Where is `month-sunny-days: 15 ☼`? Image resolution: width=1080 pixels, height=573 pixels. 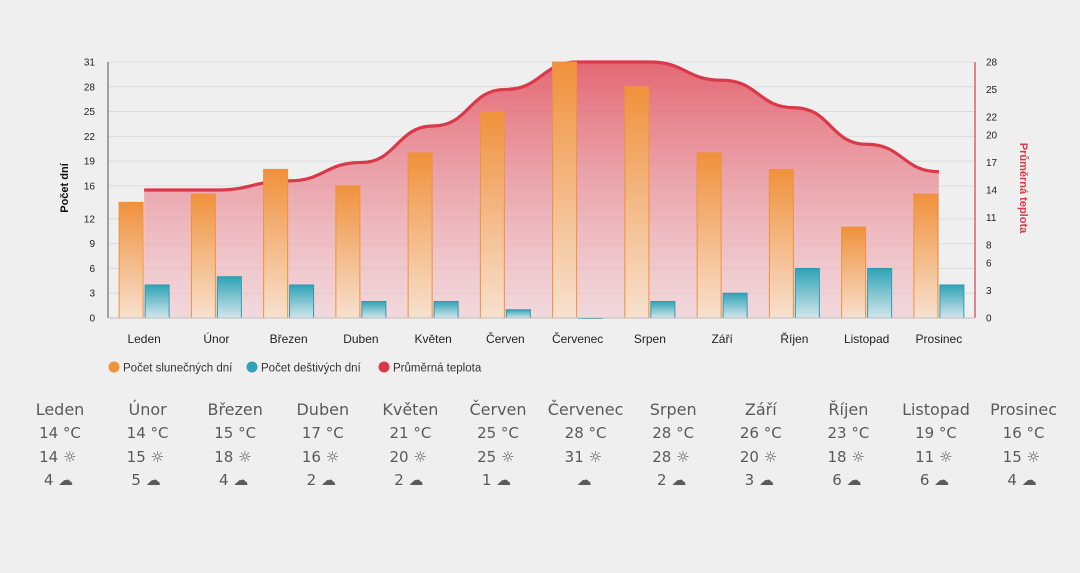
month-sunny-days: 15 ☼ is located at coordinates (1024, 458).